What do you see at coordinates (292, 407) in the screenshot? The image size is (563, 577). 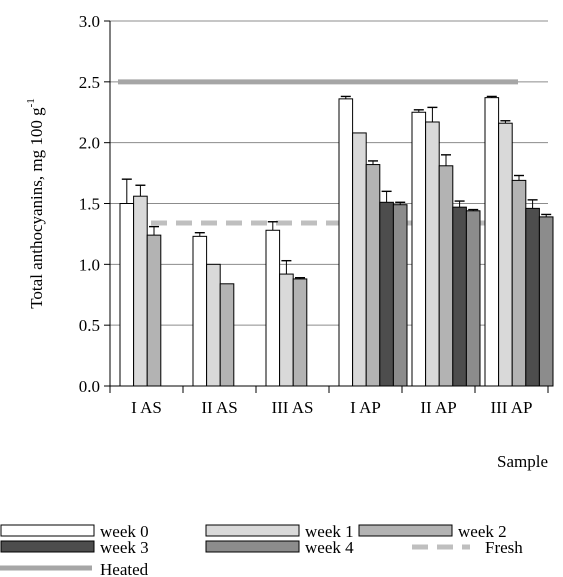 I see `x-tick-label: III AS` at bounding box center [292, 407].